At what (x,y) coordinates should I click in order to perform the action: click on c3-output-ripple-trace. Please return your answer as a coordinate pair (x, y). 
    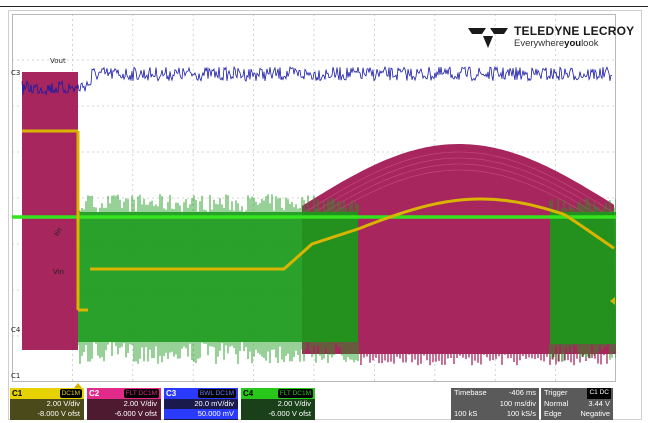
    Looking at the image, I should click on (317, 81).